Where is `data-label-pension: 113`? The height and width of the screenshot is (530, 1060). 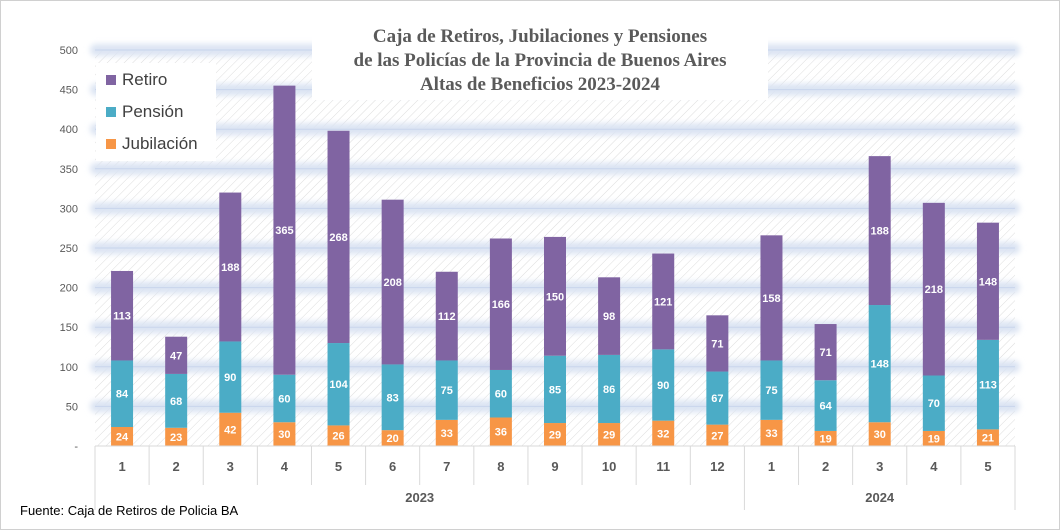 data-label-pension: 113 is located at coordinates (988, 386).